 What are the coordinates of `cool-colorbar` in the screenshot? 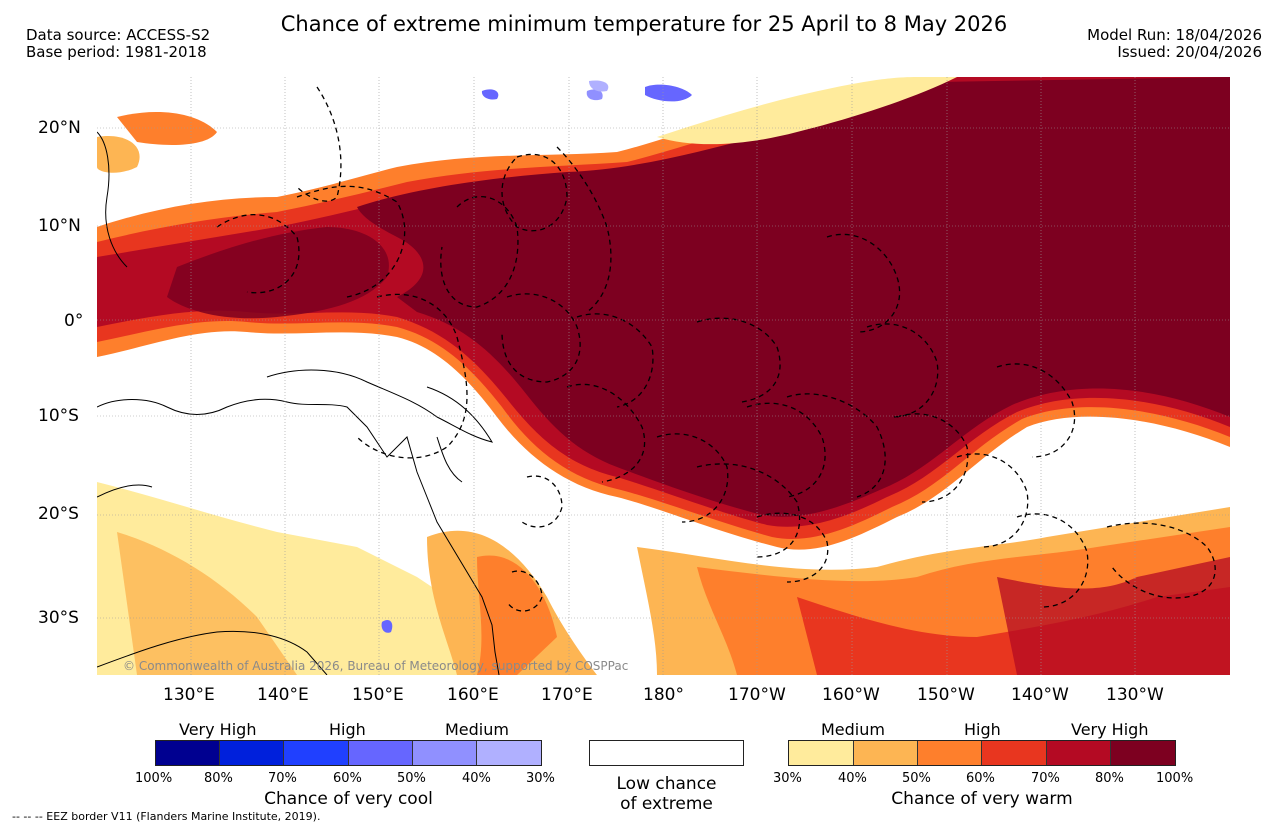 It's located at (348, 753).